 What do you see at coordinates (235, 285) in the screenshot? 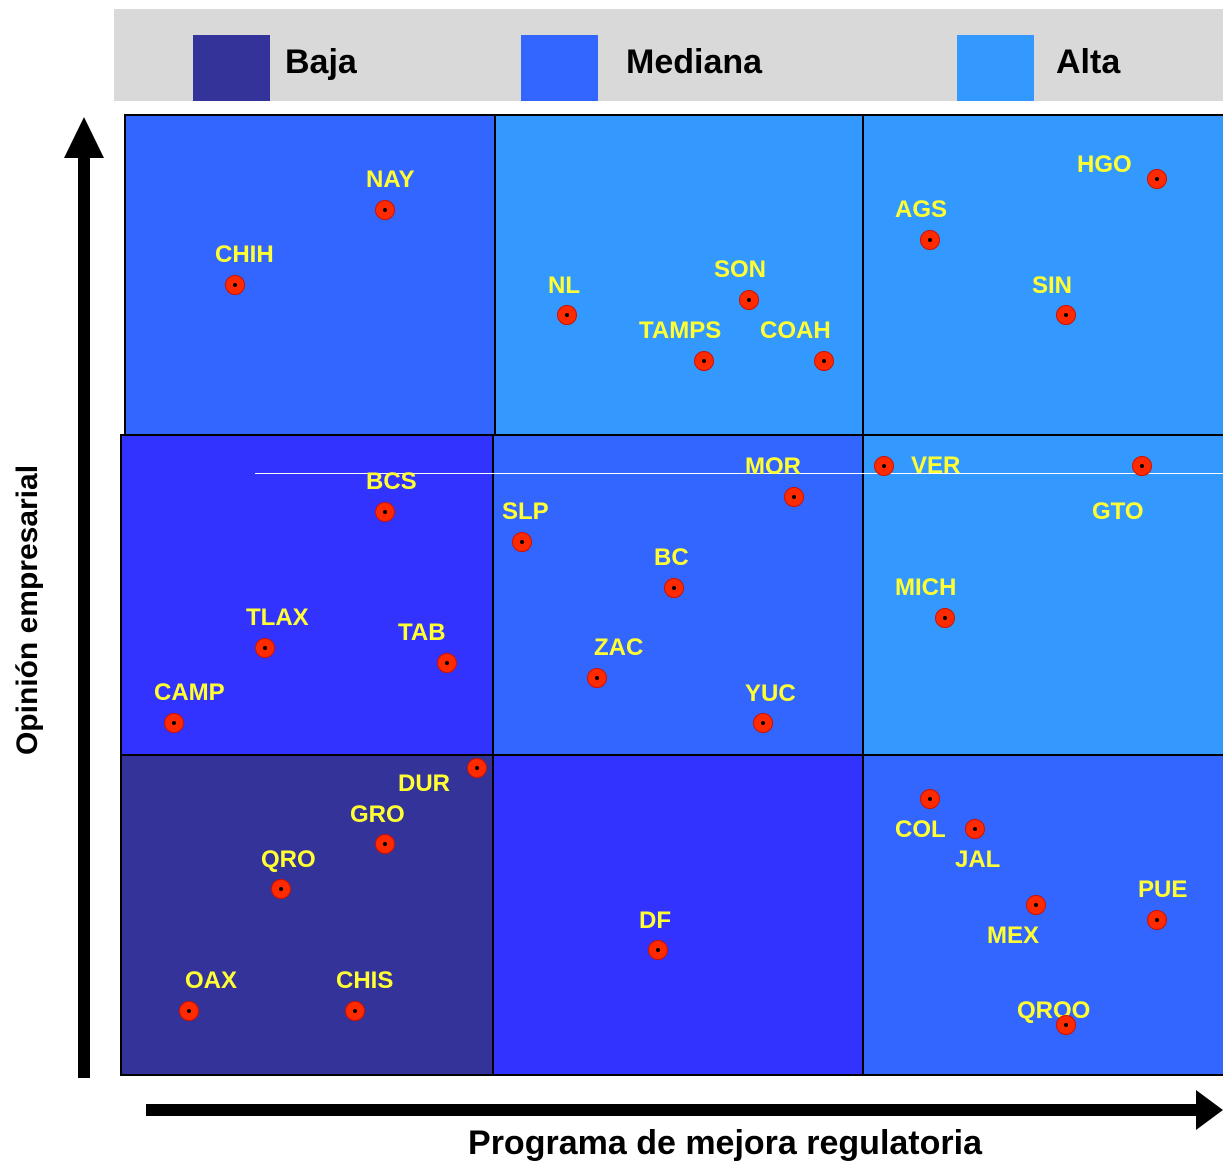
I see `state-dot-chih` at bounding box center [235, 285].